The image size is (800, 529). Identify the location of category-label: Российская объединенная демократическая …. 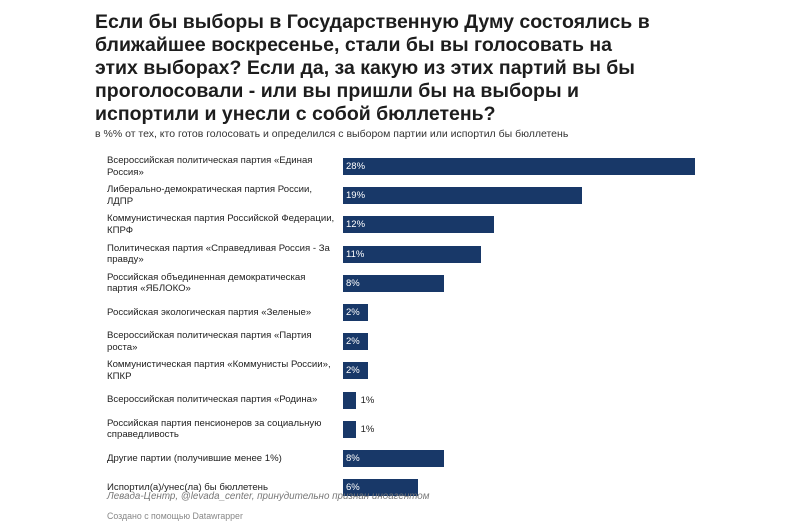
(206, 283).